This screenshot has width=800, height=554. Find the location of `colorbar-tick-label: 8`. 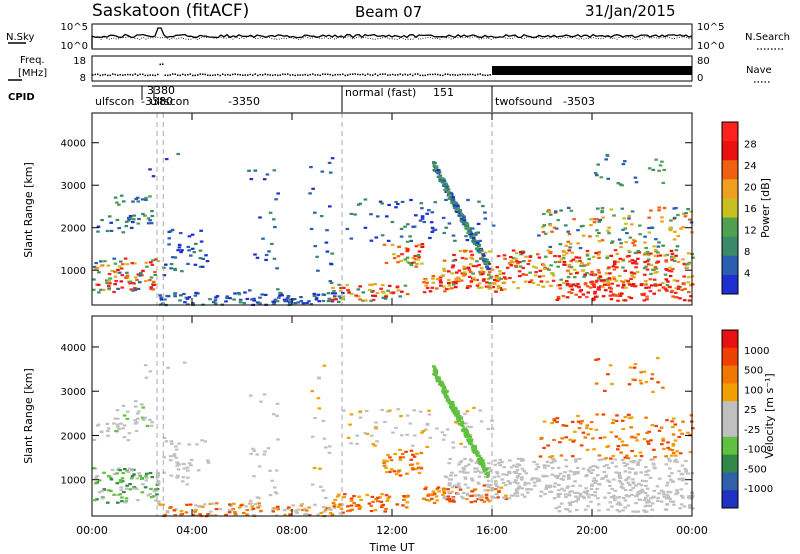

colorbar-tick-label: 8 is located at coordinates (747, 252).